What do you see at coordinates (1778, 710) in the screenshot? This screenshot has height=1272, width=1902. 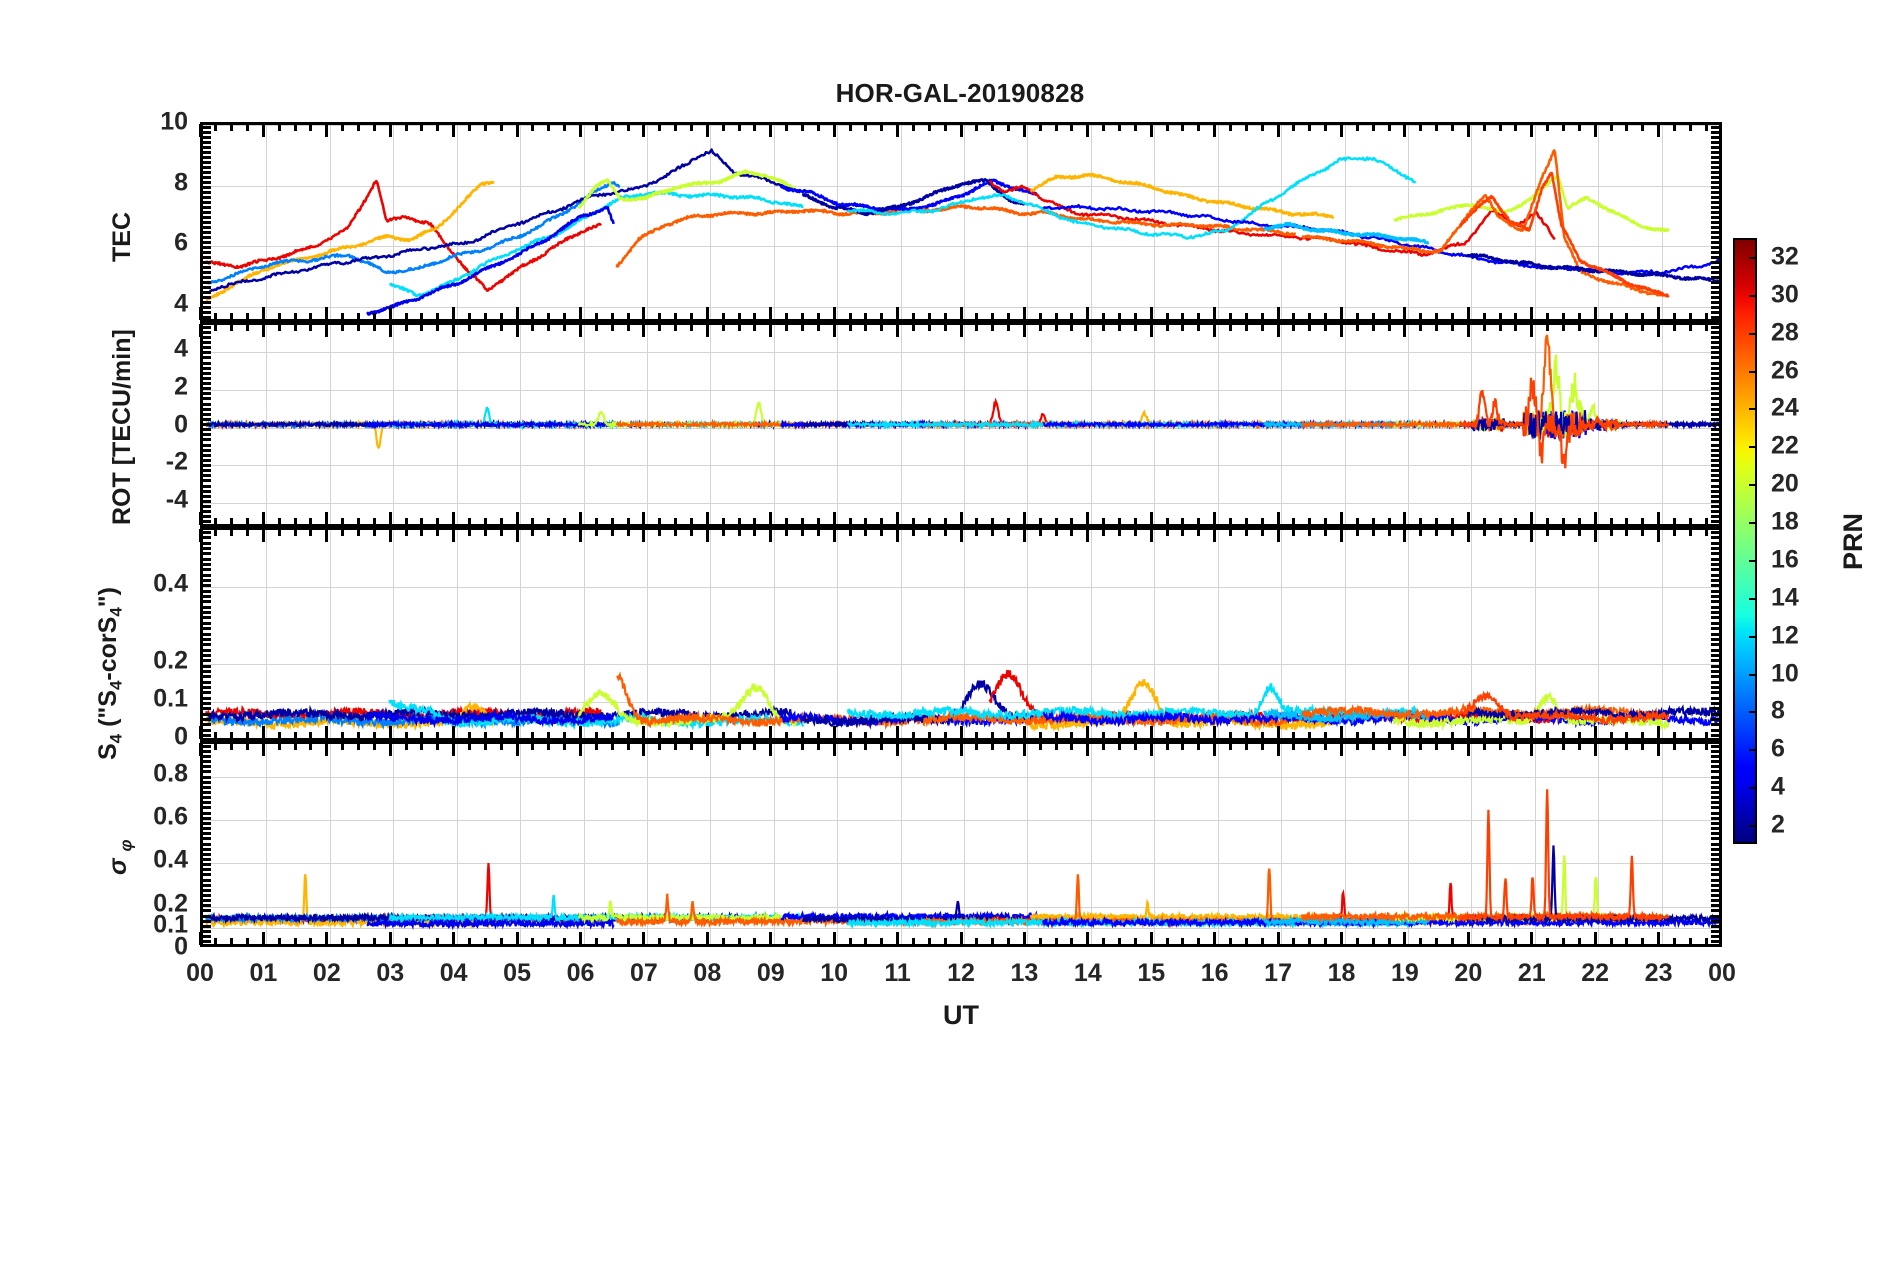 I see `colorbar-tick-label: 8` at bounding box center [1778, 710].